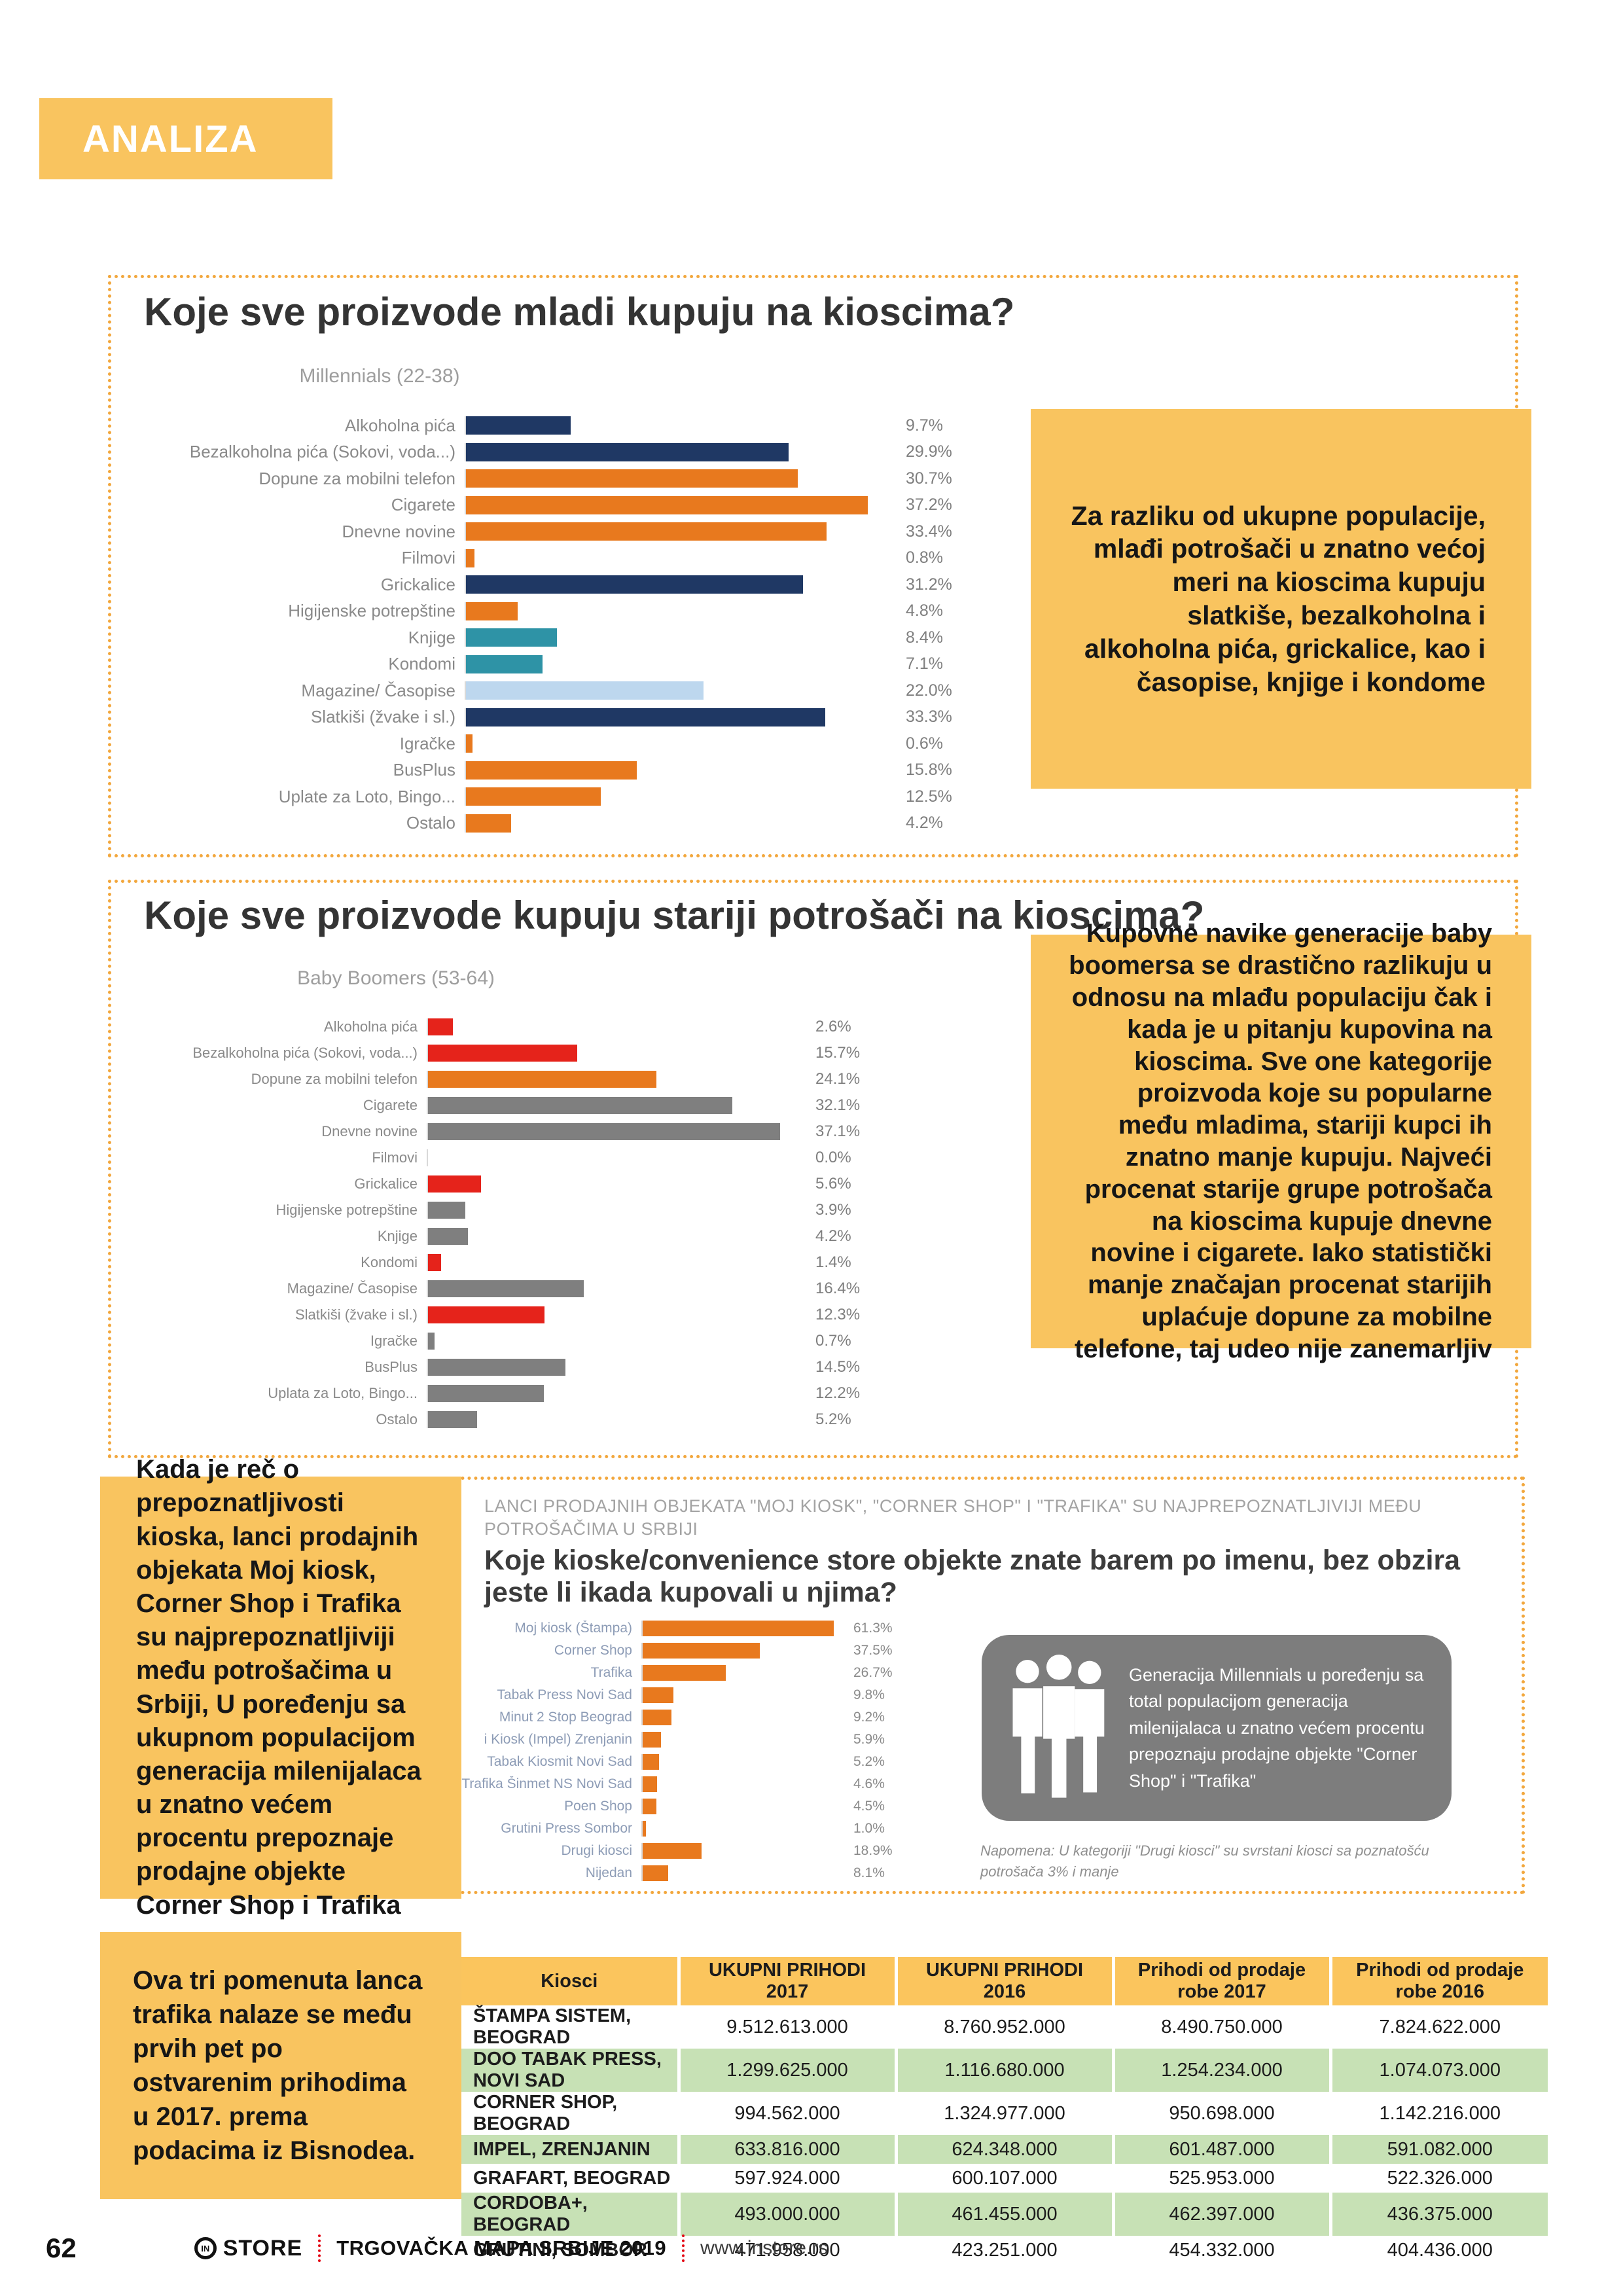  I want to click on bar-label: Kondomi, so click(390, 1262).